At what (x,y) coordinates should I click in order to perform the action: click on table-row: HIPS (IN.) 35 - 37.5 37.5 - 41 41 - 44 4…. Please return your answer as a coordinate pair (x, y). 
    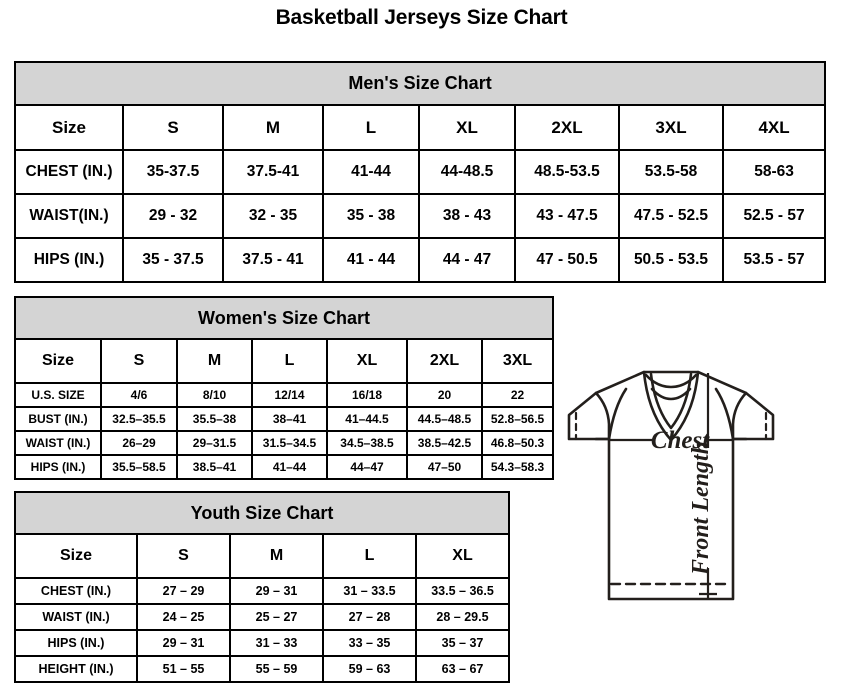
    Looking at the image, I should click on (420, 260).